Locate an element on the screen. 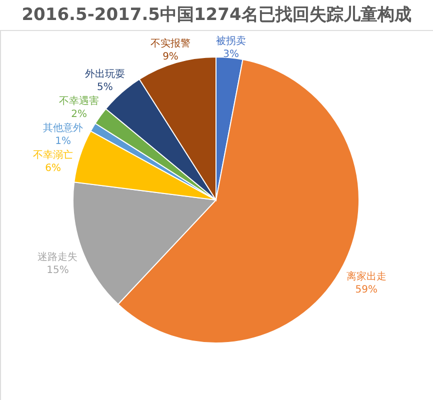 The image size is (433, 400). data-label: 9% is located at coordinates (170, 56).